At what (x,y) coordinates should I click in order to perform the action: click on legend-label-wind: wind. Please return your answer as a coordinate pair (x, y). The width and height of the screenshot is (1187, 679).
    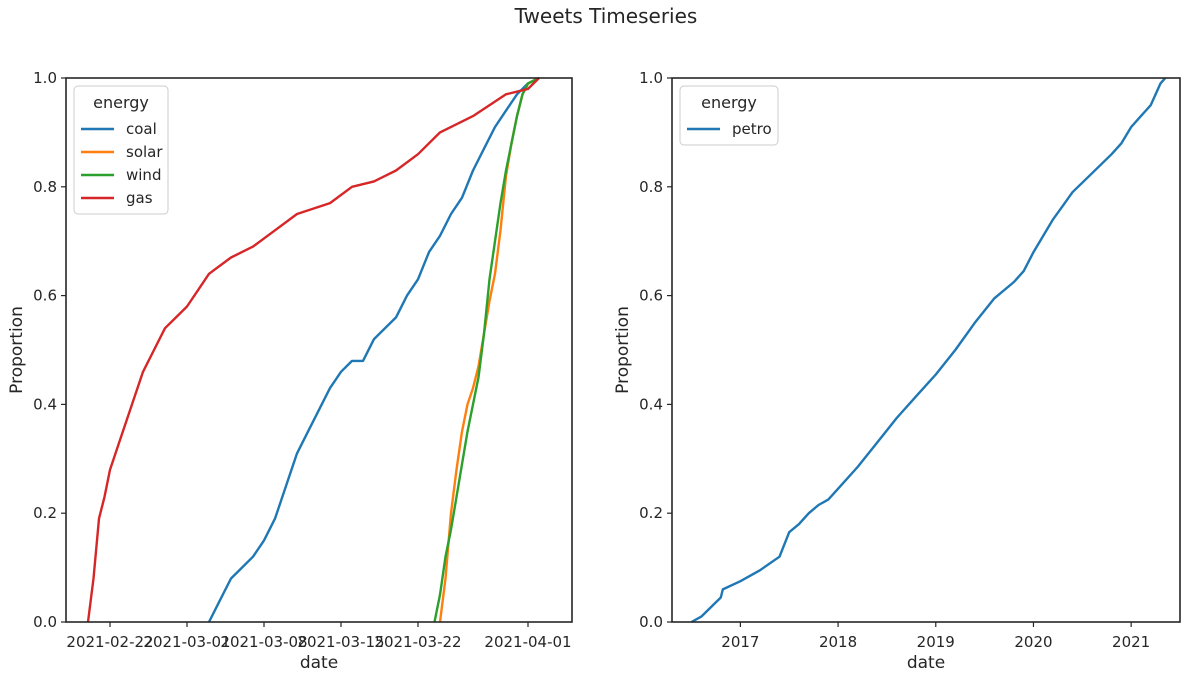
    Looking at the image, I should click on (143, 175).